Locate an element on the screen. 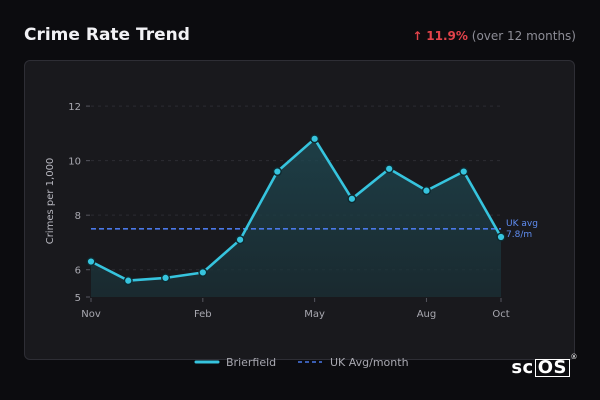  y-axis: 5 6 8 10 12 is located at coordinates (79, 203).